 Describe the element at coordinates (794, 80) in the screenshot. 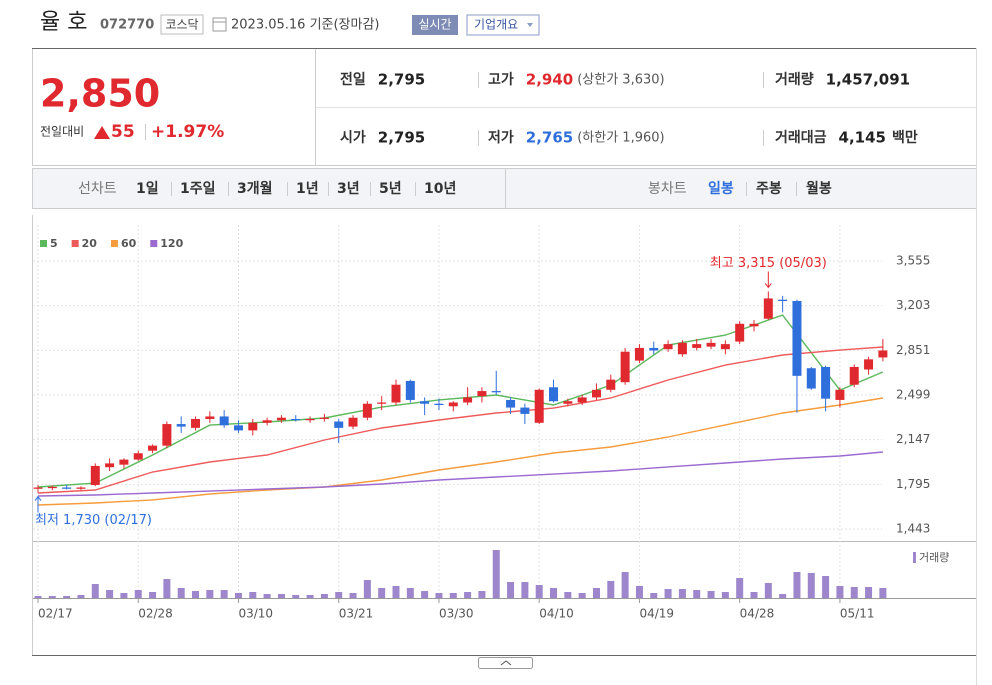

I see `quote-label: 거래량` at that location.